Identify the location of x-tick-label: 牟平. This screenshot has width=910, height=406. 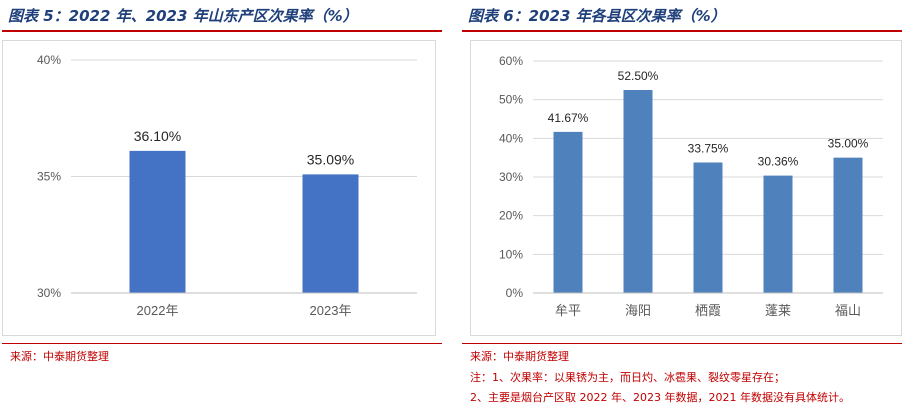
(568, 310).